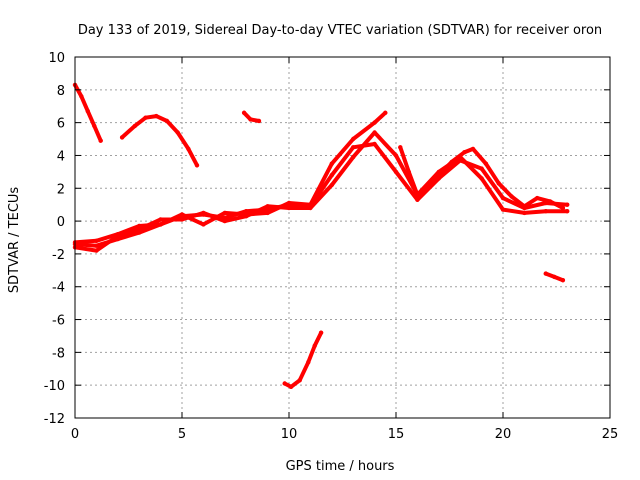  What do you see at coordinates (14, 240) in the screenshot?
I see `y-axis-label: SDTVAR / TECUs` at bounding box center [14, 240].